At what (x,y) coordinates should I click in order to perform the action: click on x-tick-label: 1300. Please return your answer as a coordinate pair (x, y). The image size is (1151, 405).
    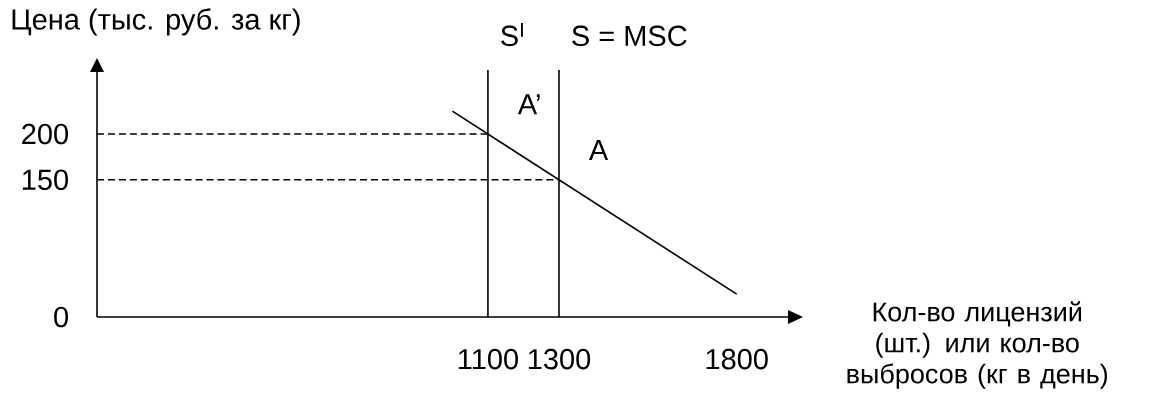
    Looking at the image, I should click on (559, 359).